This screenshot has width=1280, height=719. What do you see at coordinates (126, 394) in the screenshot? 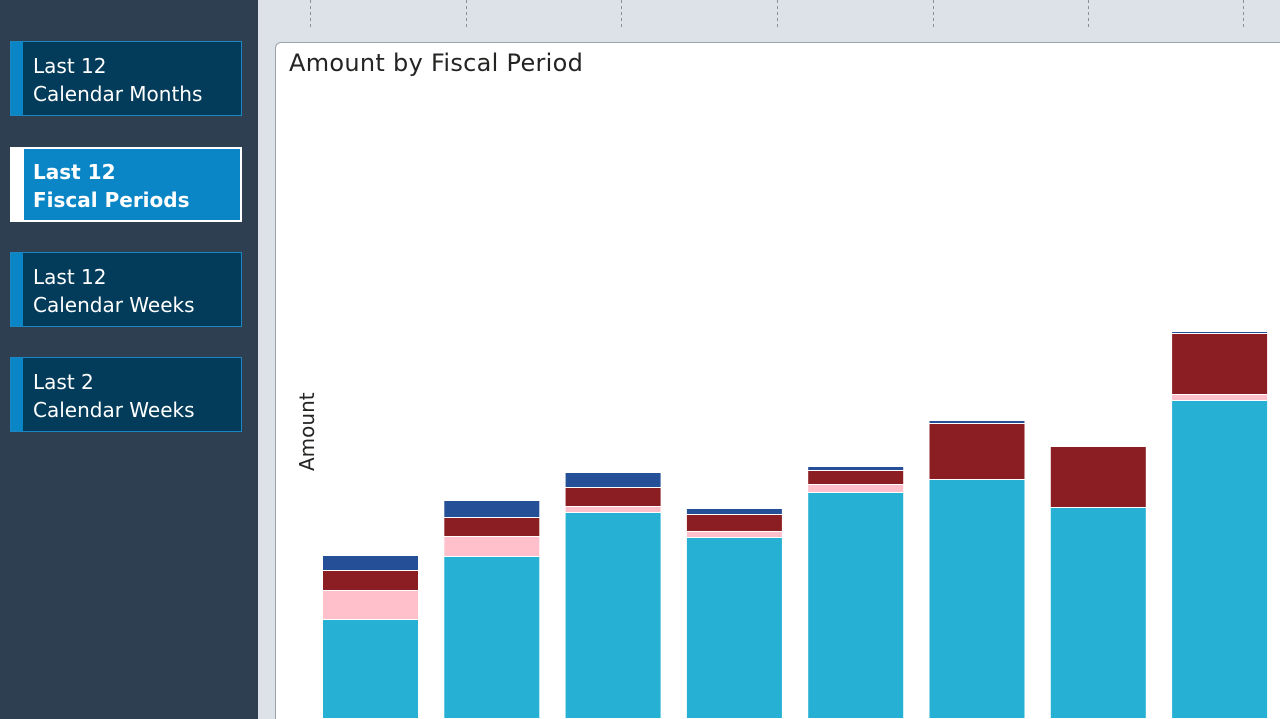
I see `button-last-2-calendar-weeks: Last 2 Calendar Weeks` at bounding box center [126, 394].